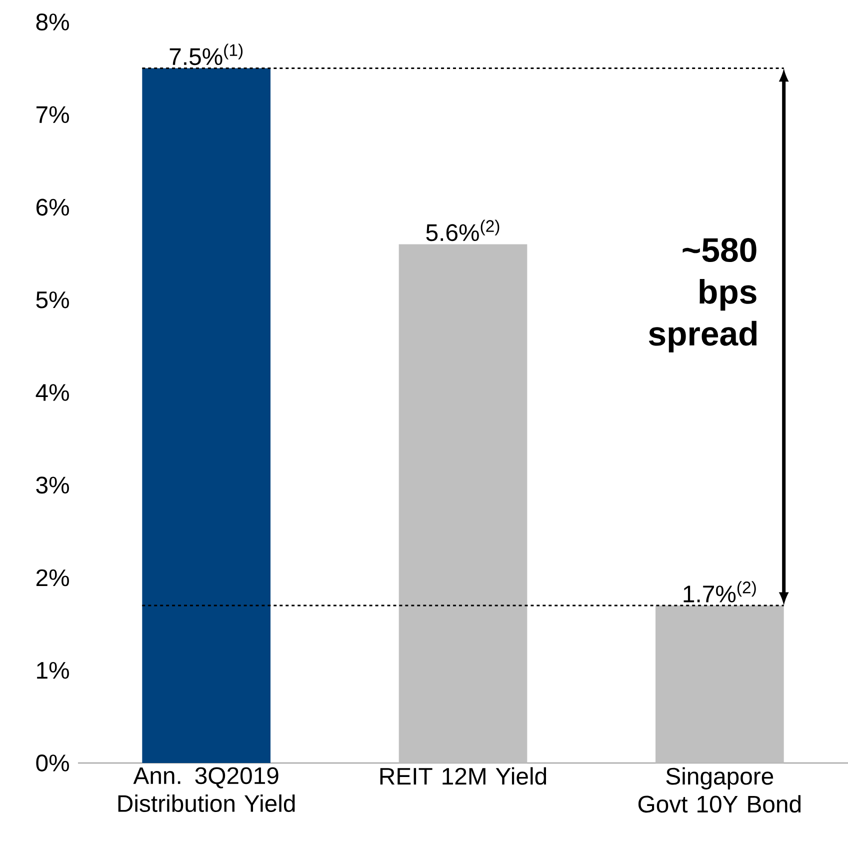 The width and height of the screenshot is (848, 853). I want to click on data-label: 7.5%$^{(1)}$, so click(206, 55).